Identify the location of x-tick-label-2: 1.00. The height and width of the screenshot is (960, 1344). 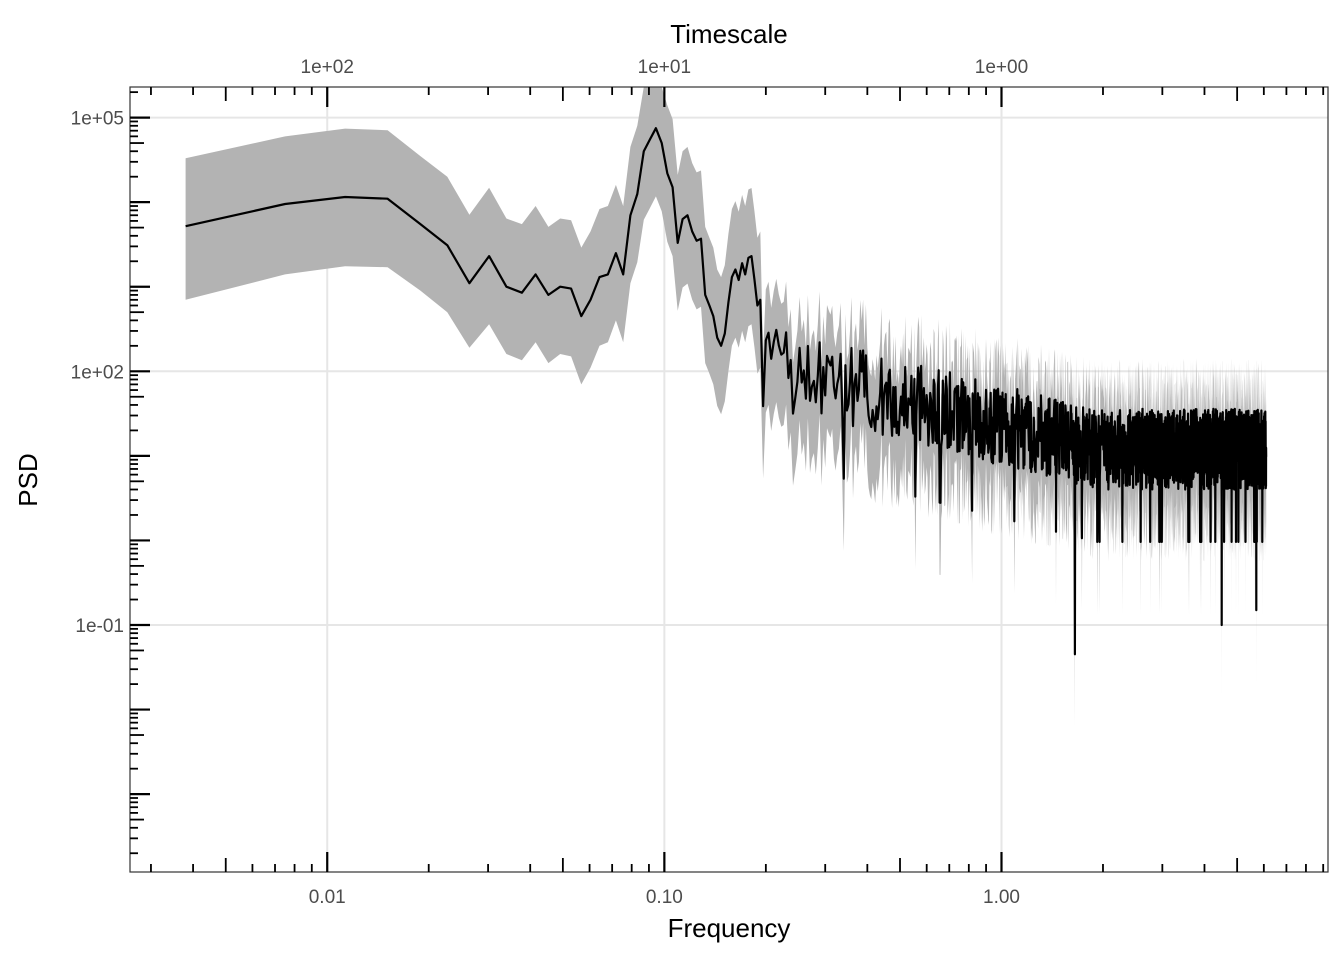
(1001, 897).